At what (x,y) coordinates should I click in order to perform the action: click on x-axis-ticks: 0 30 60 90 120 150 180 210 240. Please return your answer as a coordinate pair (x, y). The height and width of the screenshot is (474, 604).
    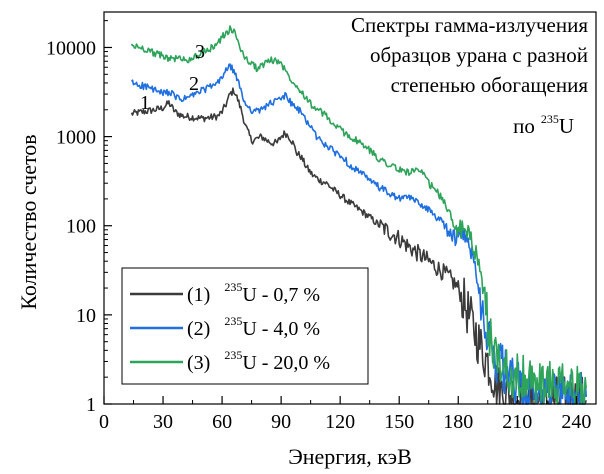
    Looking at the image, I should click on (345, 414).